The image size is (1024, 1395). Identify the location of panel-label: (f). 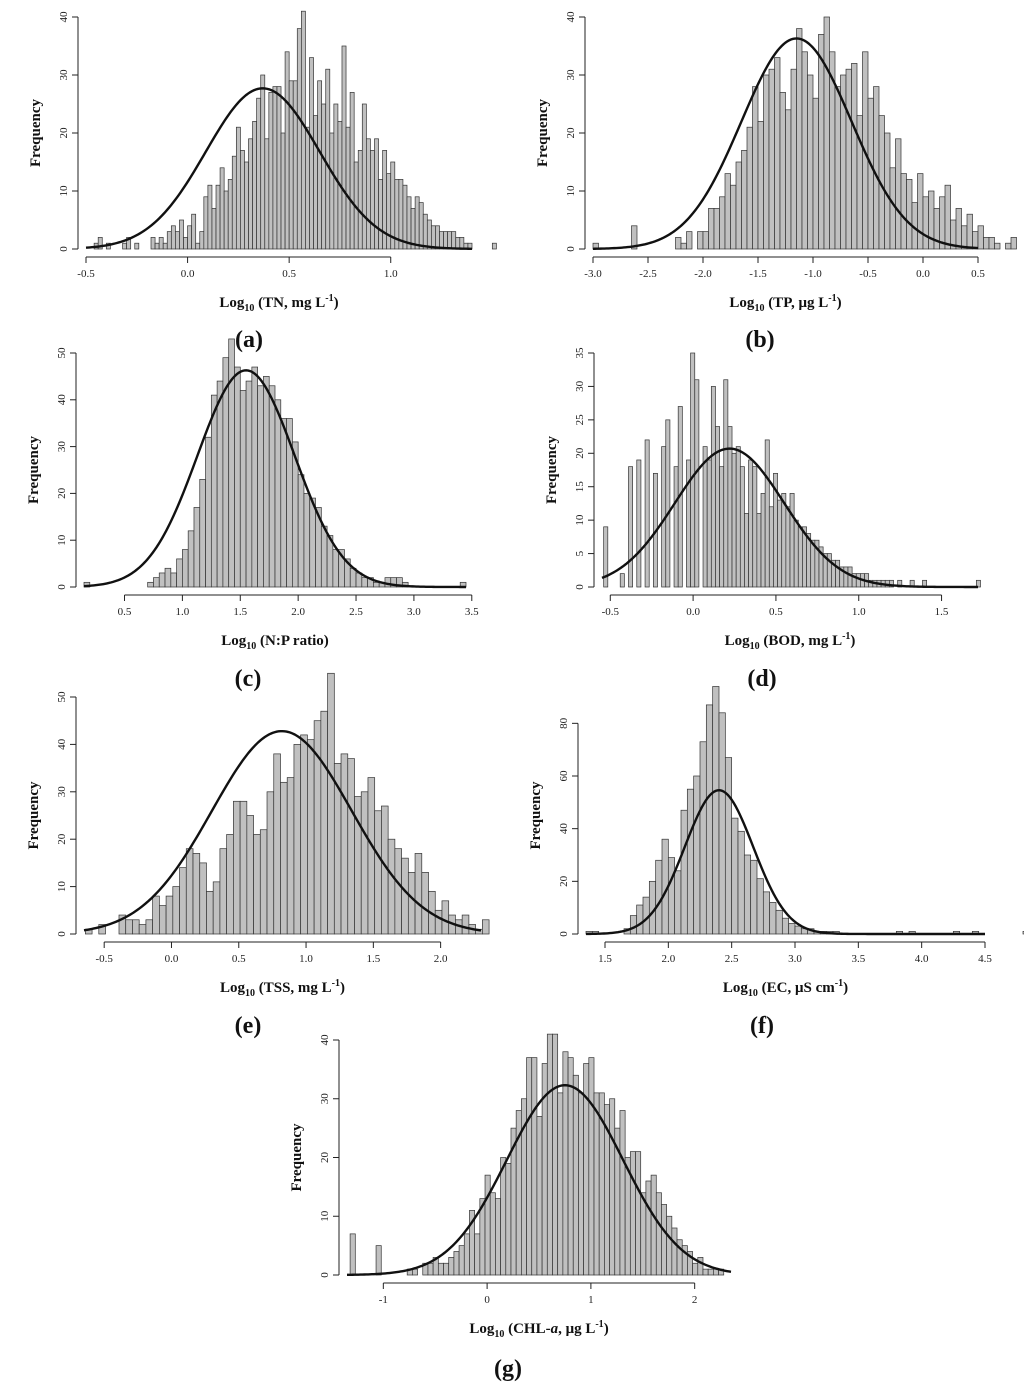
(762, 1026).